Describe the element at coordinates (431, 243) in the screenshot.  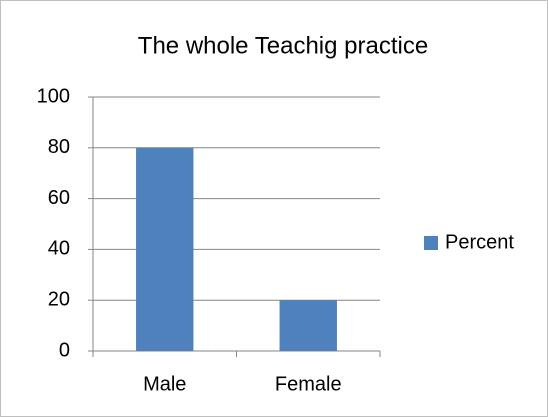
I see `legend-swatch` at that location.